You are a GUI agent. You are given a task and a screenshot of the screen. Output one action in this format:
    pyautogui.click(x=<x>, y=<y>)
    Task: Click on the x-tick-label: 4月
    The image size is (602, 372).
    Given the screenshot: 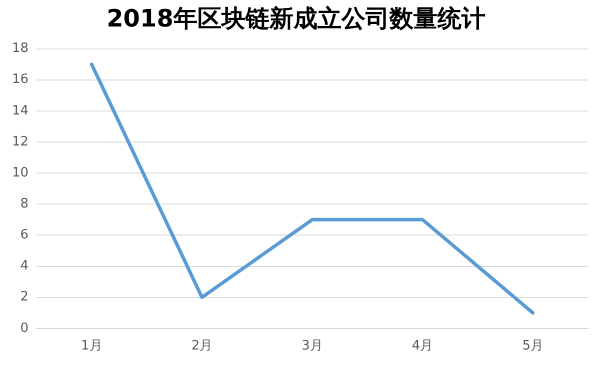 What is the action you would take?
    pyautogui.click(x=423, y=346)
    